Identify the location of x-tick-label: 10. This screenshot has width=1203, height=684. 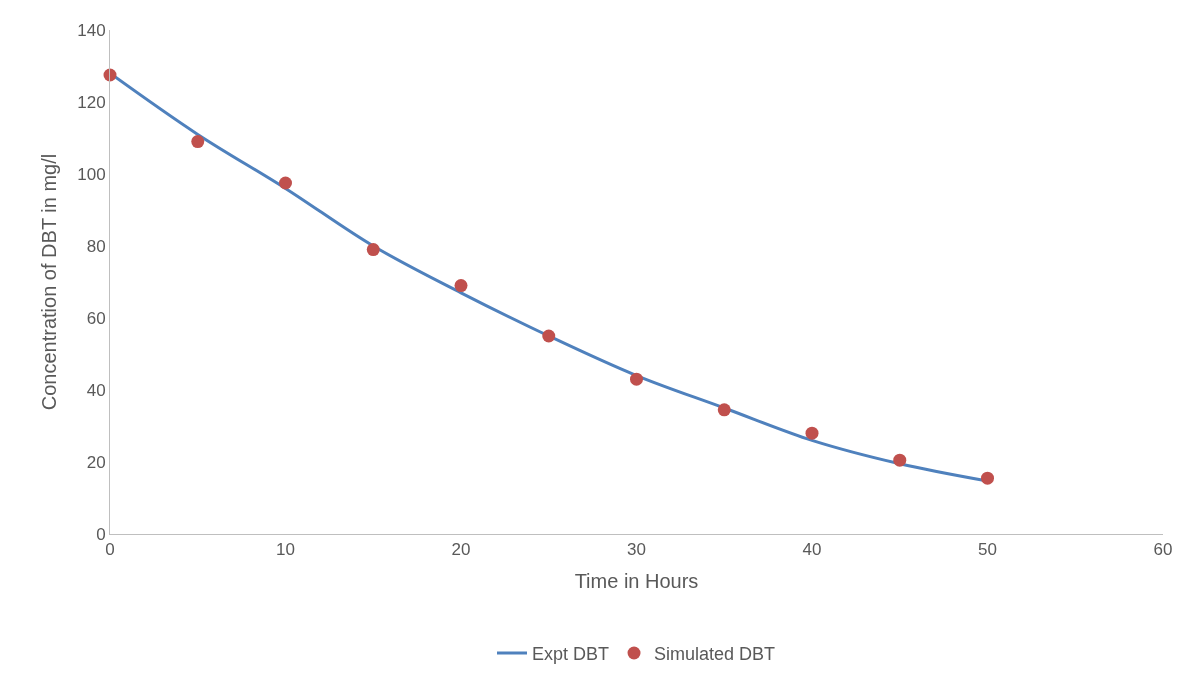
(285, 550).